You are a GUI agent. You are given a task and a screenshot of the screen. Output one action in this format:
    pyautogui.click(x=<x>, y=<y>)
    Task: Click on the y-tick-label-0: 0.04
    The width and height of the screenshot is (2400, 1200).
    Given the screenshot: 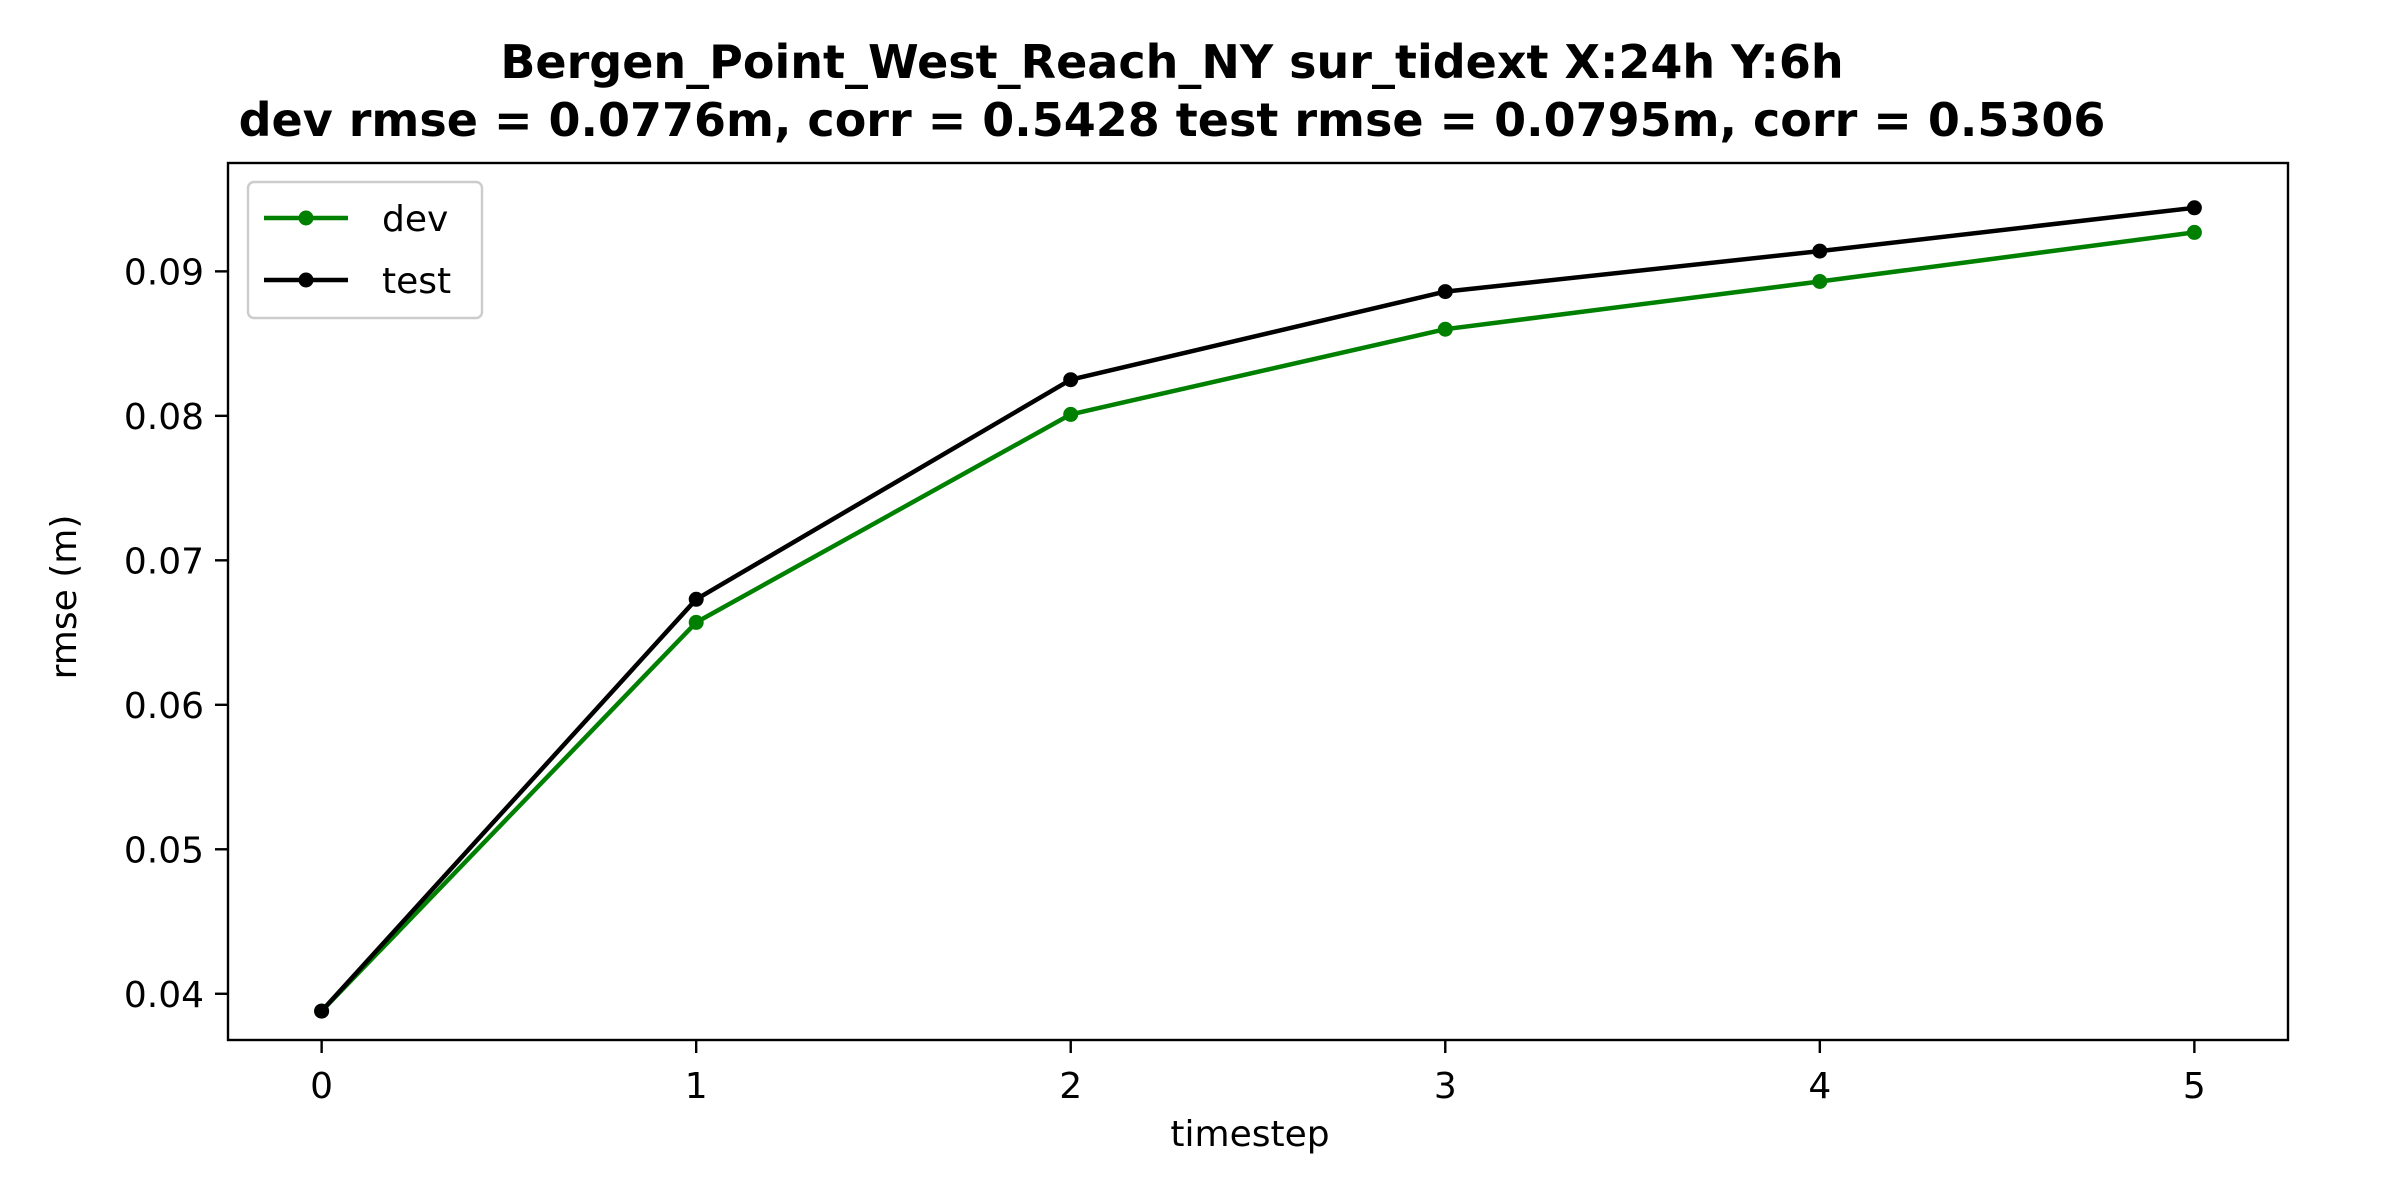 What is the action you would take?
    pyautogui.click(x=164, y=995)
    